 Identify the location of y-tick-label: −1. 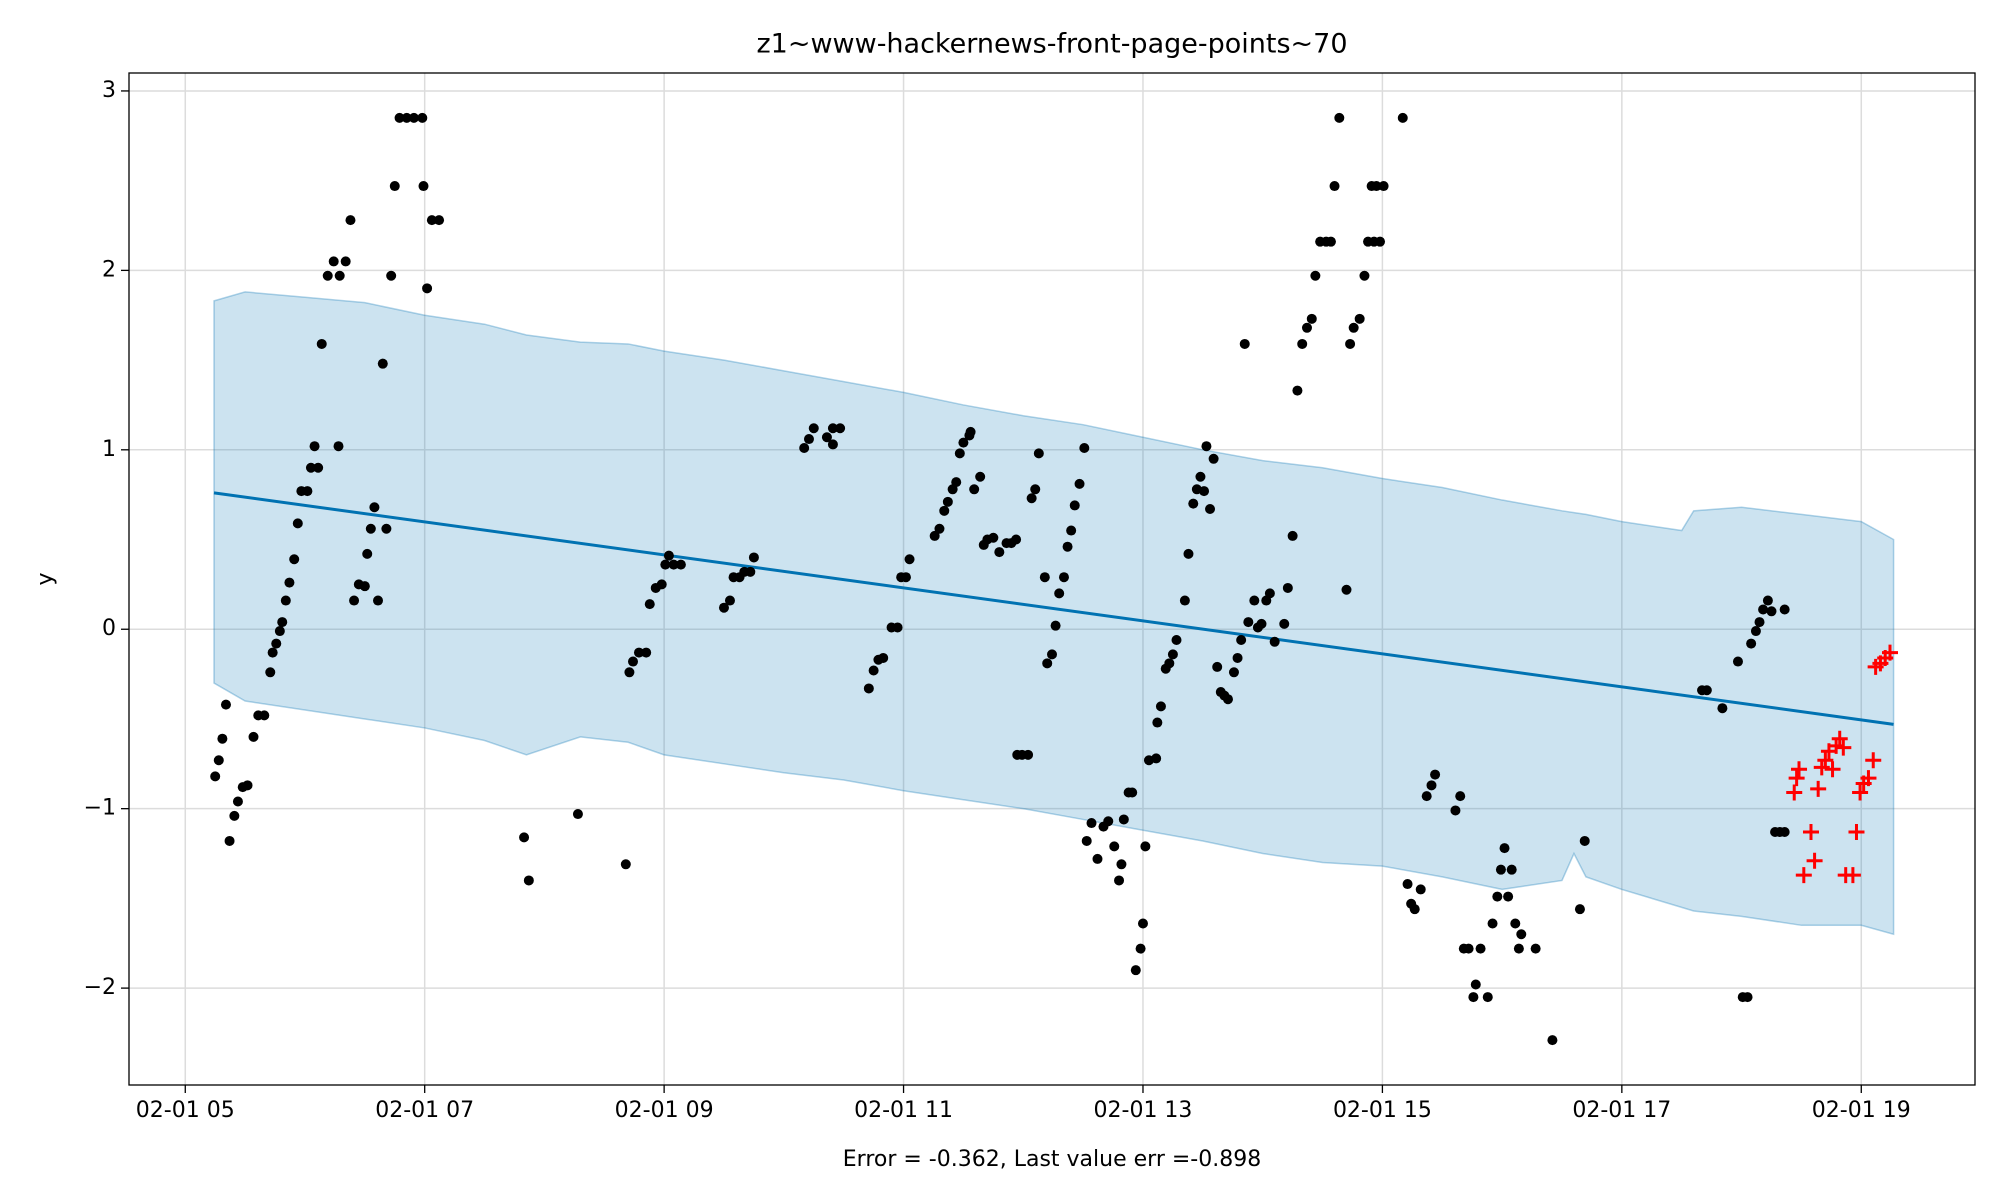
(100, 808).